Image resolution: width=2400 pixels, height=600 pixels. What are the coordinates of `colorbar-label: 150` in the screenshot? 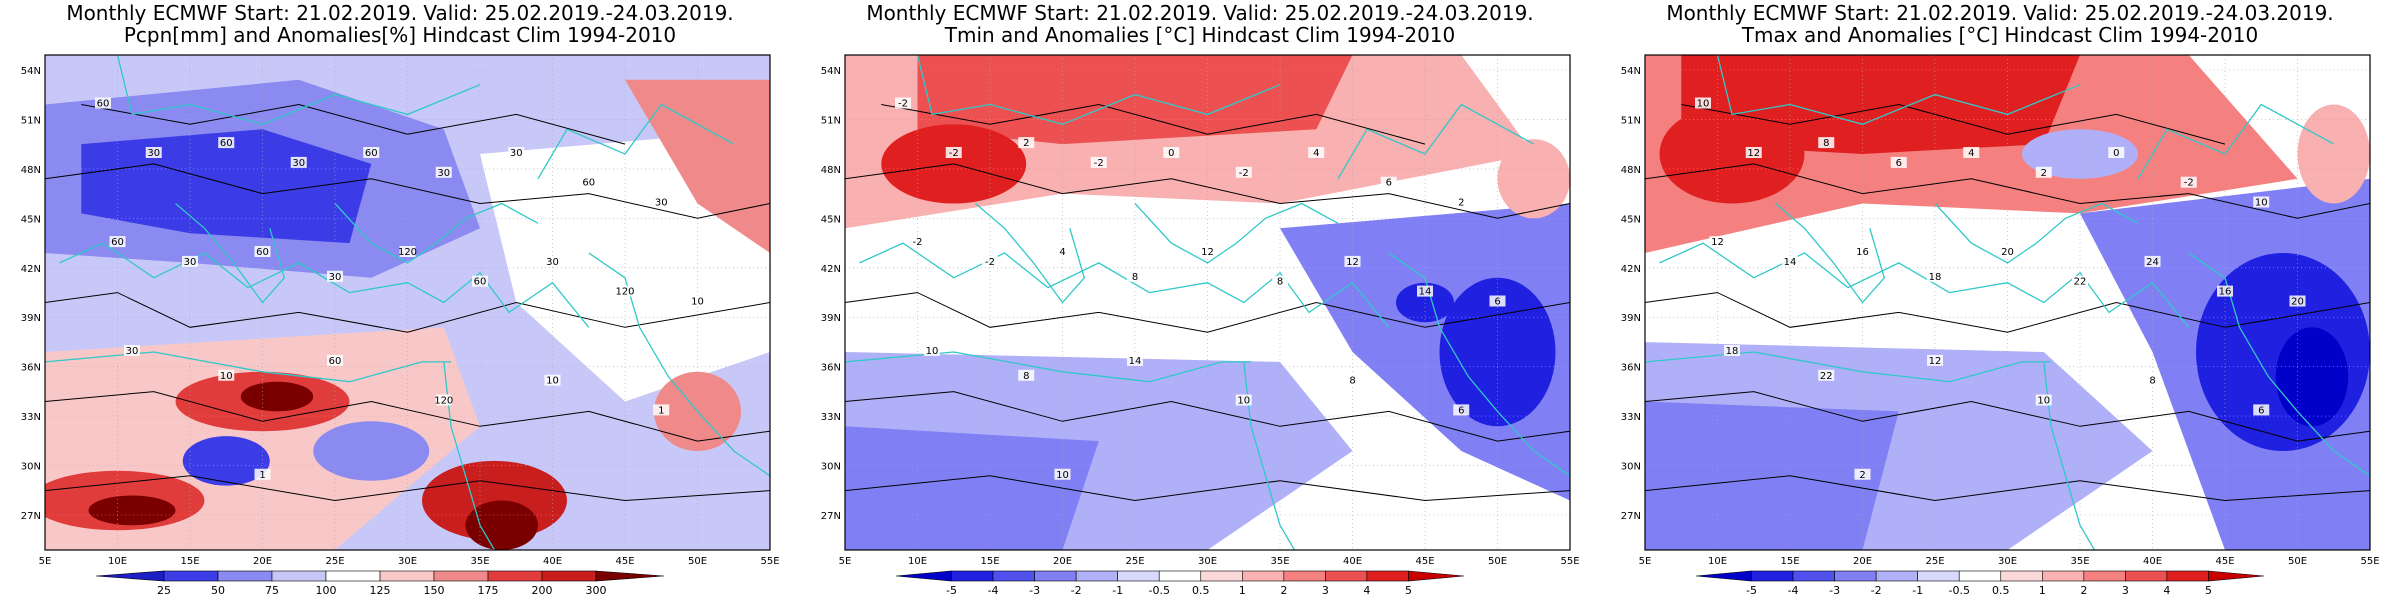 It's located at (434, 590).